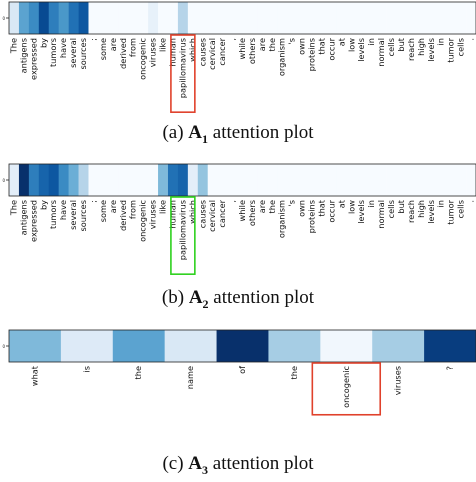 The image size is (476, 482). I want to click on token-label-a1-3: by, so click(43, 43).